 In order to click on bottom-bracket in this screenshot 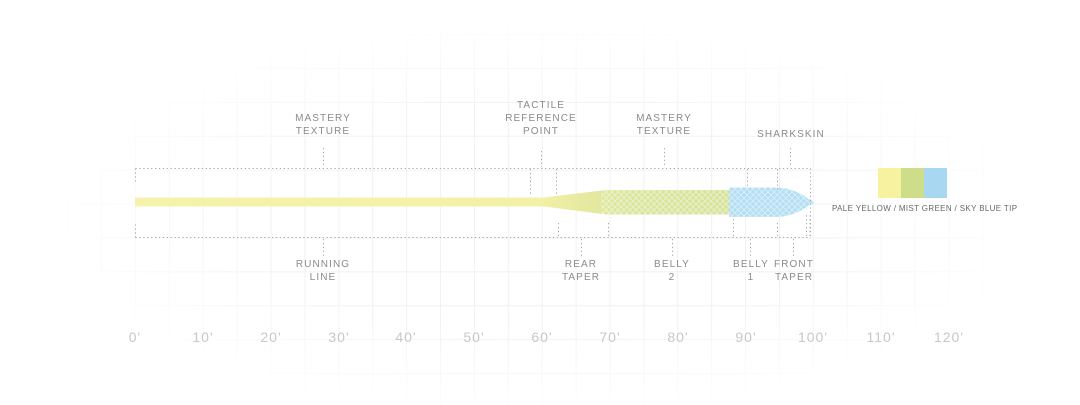, I will do `click(473, 225)`.